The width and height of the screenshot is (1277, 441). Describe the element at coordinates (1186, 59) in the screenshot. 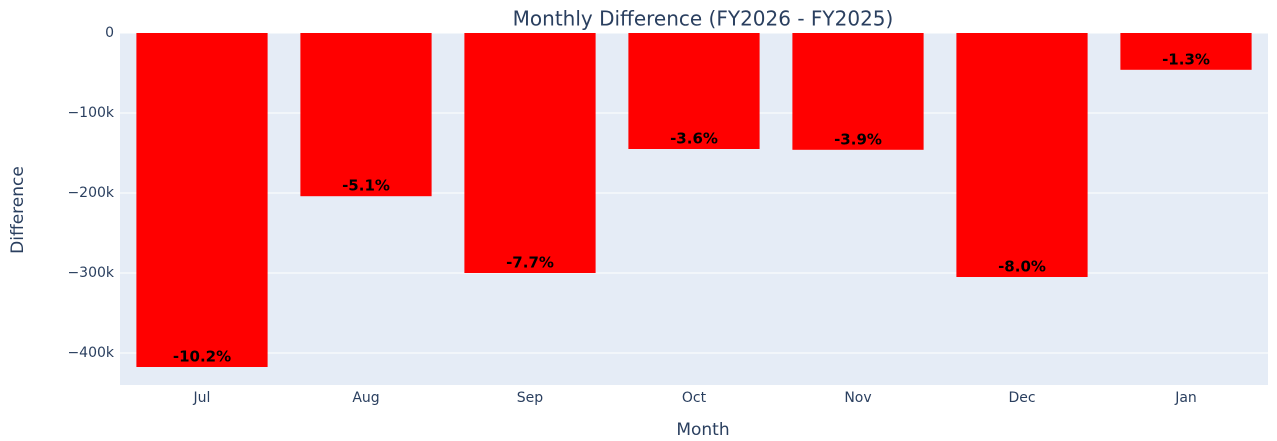

I see `bar-label: -1.3%` at that location.